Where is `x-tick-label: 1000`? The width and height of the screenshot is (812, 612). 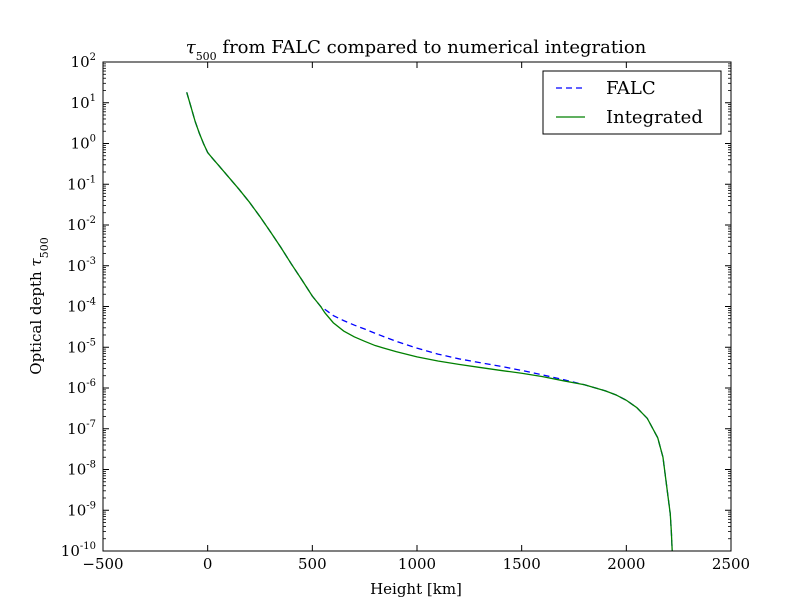 x-tick-label: 1000 is located at coordinates (417, 564).